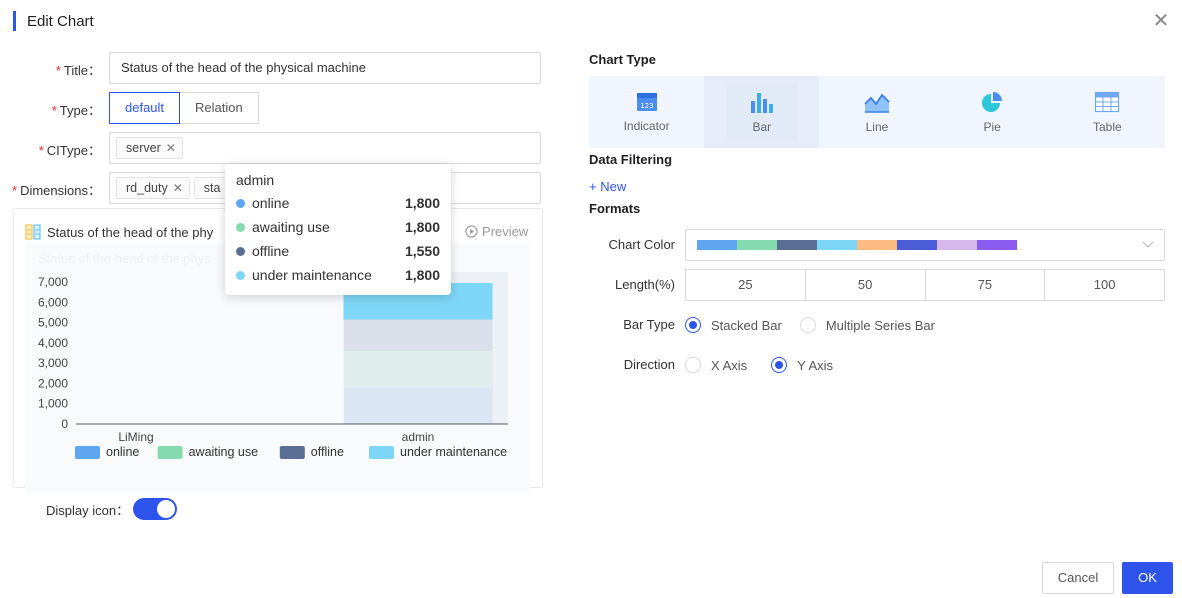 This screenshot has height=598, width=1182. What do you see at coordinates (1147, 578) in the screenshot?
I see `ok-button: OK` at bounding box center [1147, 578].